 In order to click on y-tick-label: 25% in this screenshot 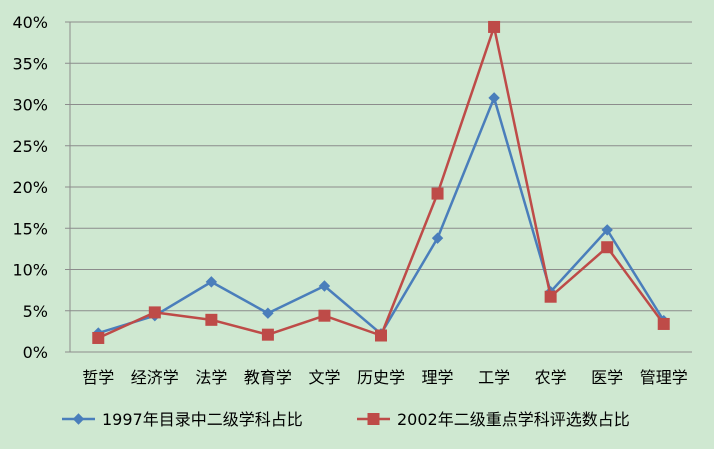, I will do `click(30, 146)`.